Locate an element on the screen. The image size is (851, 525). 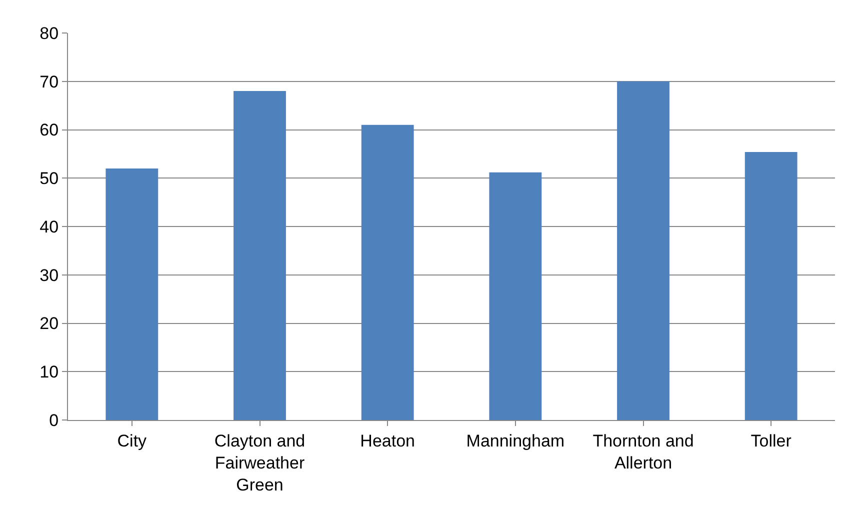
y-tick-label: 40 is located at coordinates (49, 226).